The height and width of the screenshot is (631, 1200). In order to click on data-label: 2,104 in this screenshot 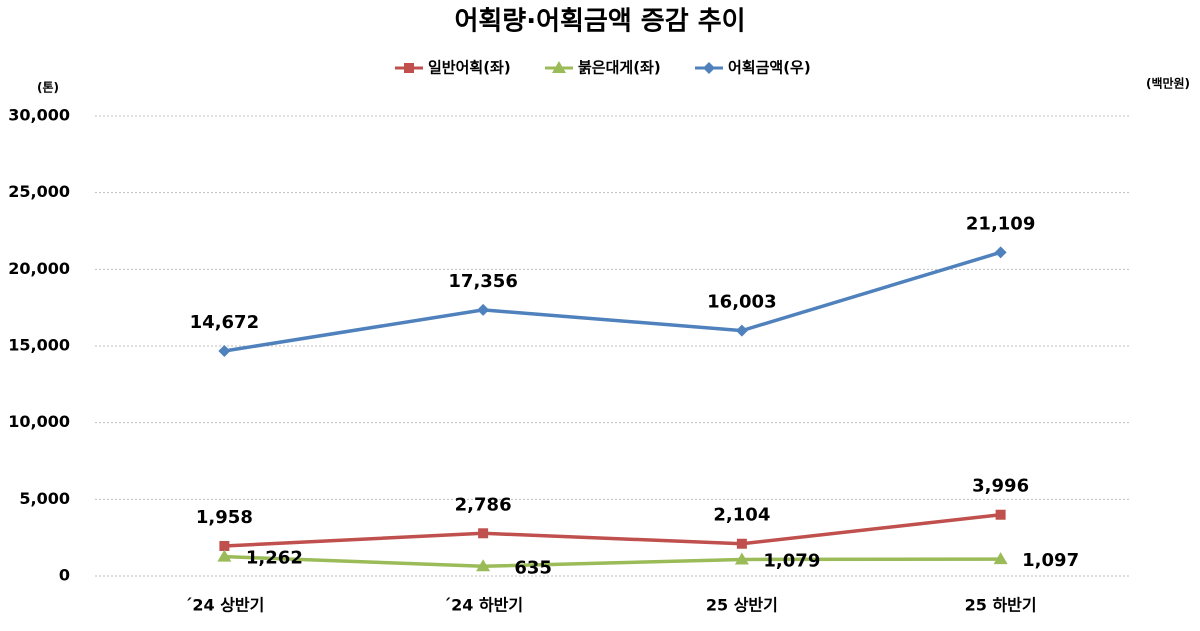, I will do `click(741, 515)`.